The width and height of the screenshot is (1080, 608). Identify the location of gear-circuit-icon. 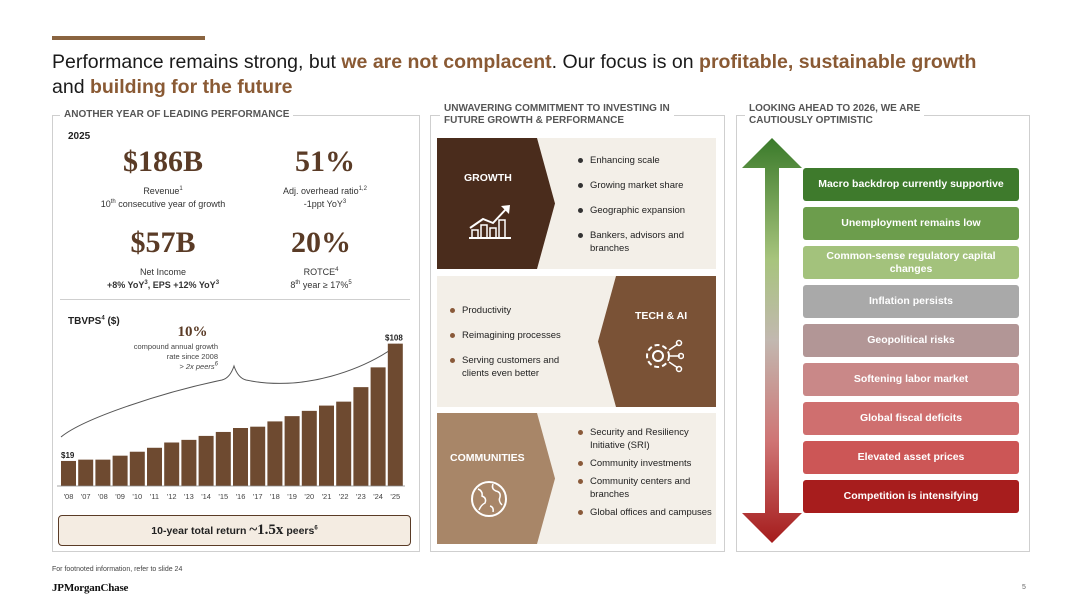
(665, 356).